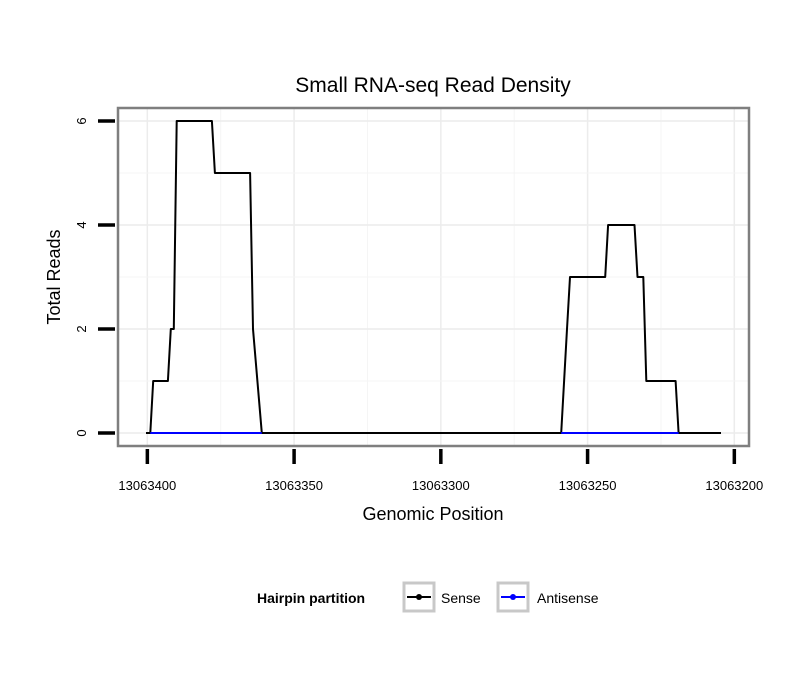 Image resolution: width=810 pixels, height=690 pixels. I want to click on legend-point-antisense, so click(513, 597).